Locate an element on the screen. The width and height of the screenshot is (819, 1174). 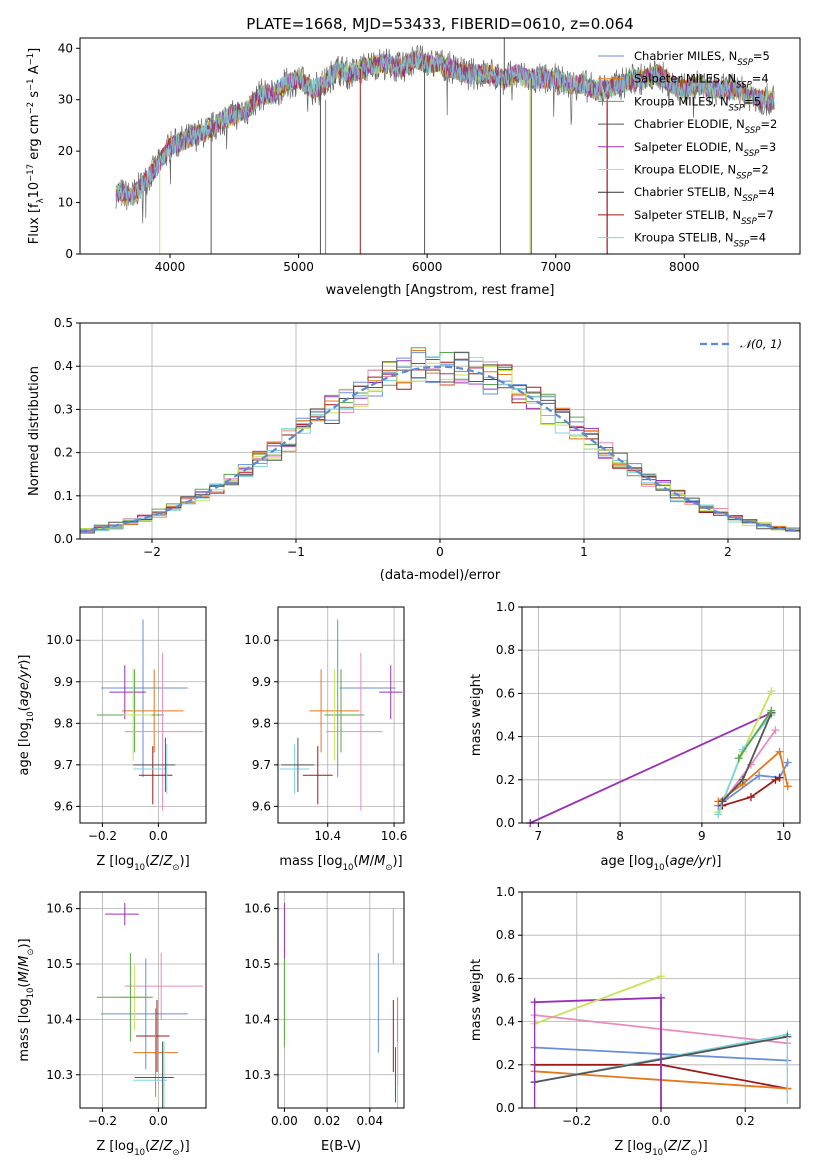
weight-vs-Z-axes: −0.2 0.0 0.2 0.0 0.2 0.4 0.6 0.8 1.0 is located at coordinates (648, 1006).